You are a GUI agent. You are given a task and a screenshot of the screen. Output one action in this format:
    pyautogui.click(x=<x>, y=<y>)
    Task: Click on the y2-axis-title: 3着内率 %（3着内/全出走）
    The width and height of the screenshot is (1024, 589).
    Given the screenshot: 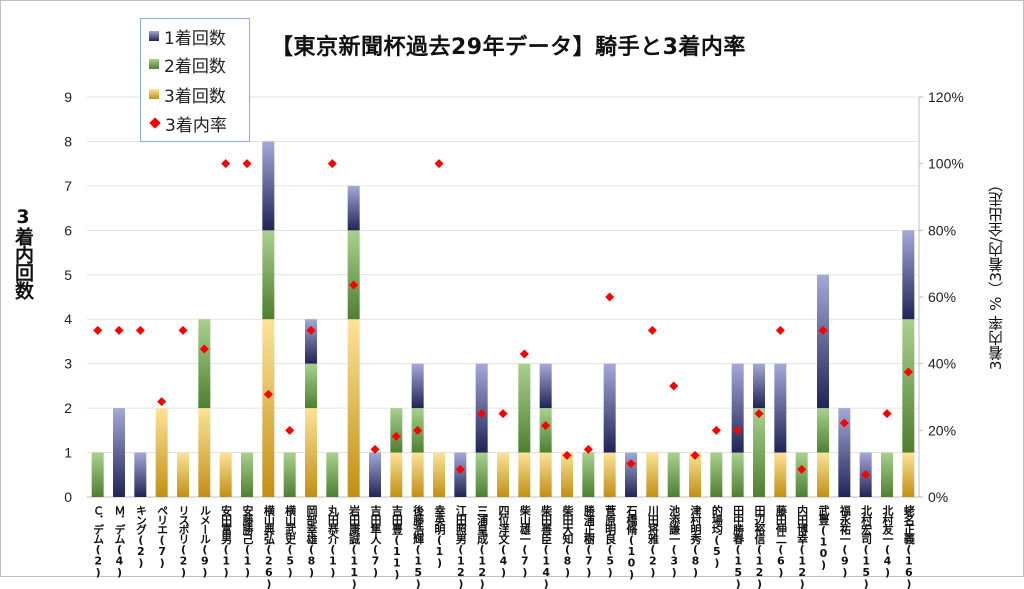 What is the action you would take?
    pyautogui.click(x=996, y=274)
    